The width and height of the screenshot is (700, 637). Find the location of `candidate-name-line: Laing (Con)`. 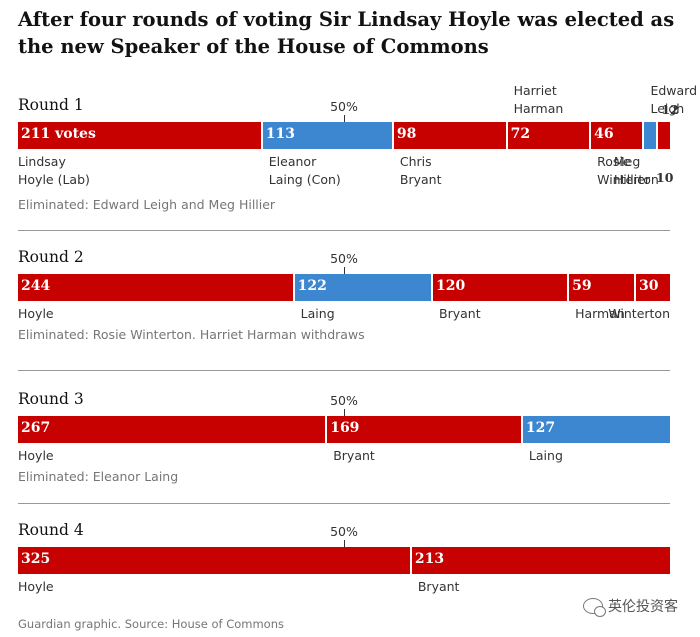

candidate-name-line: Laing (Con) is located at coordinates (304, 179).